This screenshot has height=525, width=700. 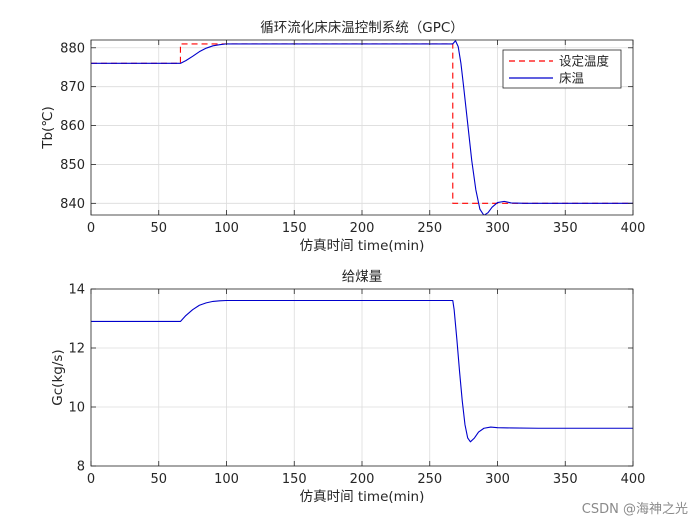 I want to click on y-tick-label: 8, so click(x=81, y=467).